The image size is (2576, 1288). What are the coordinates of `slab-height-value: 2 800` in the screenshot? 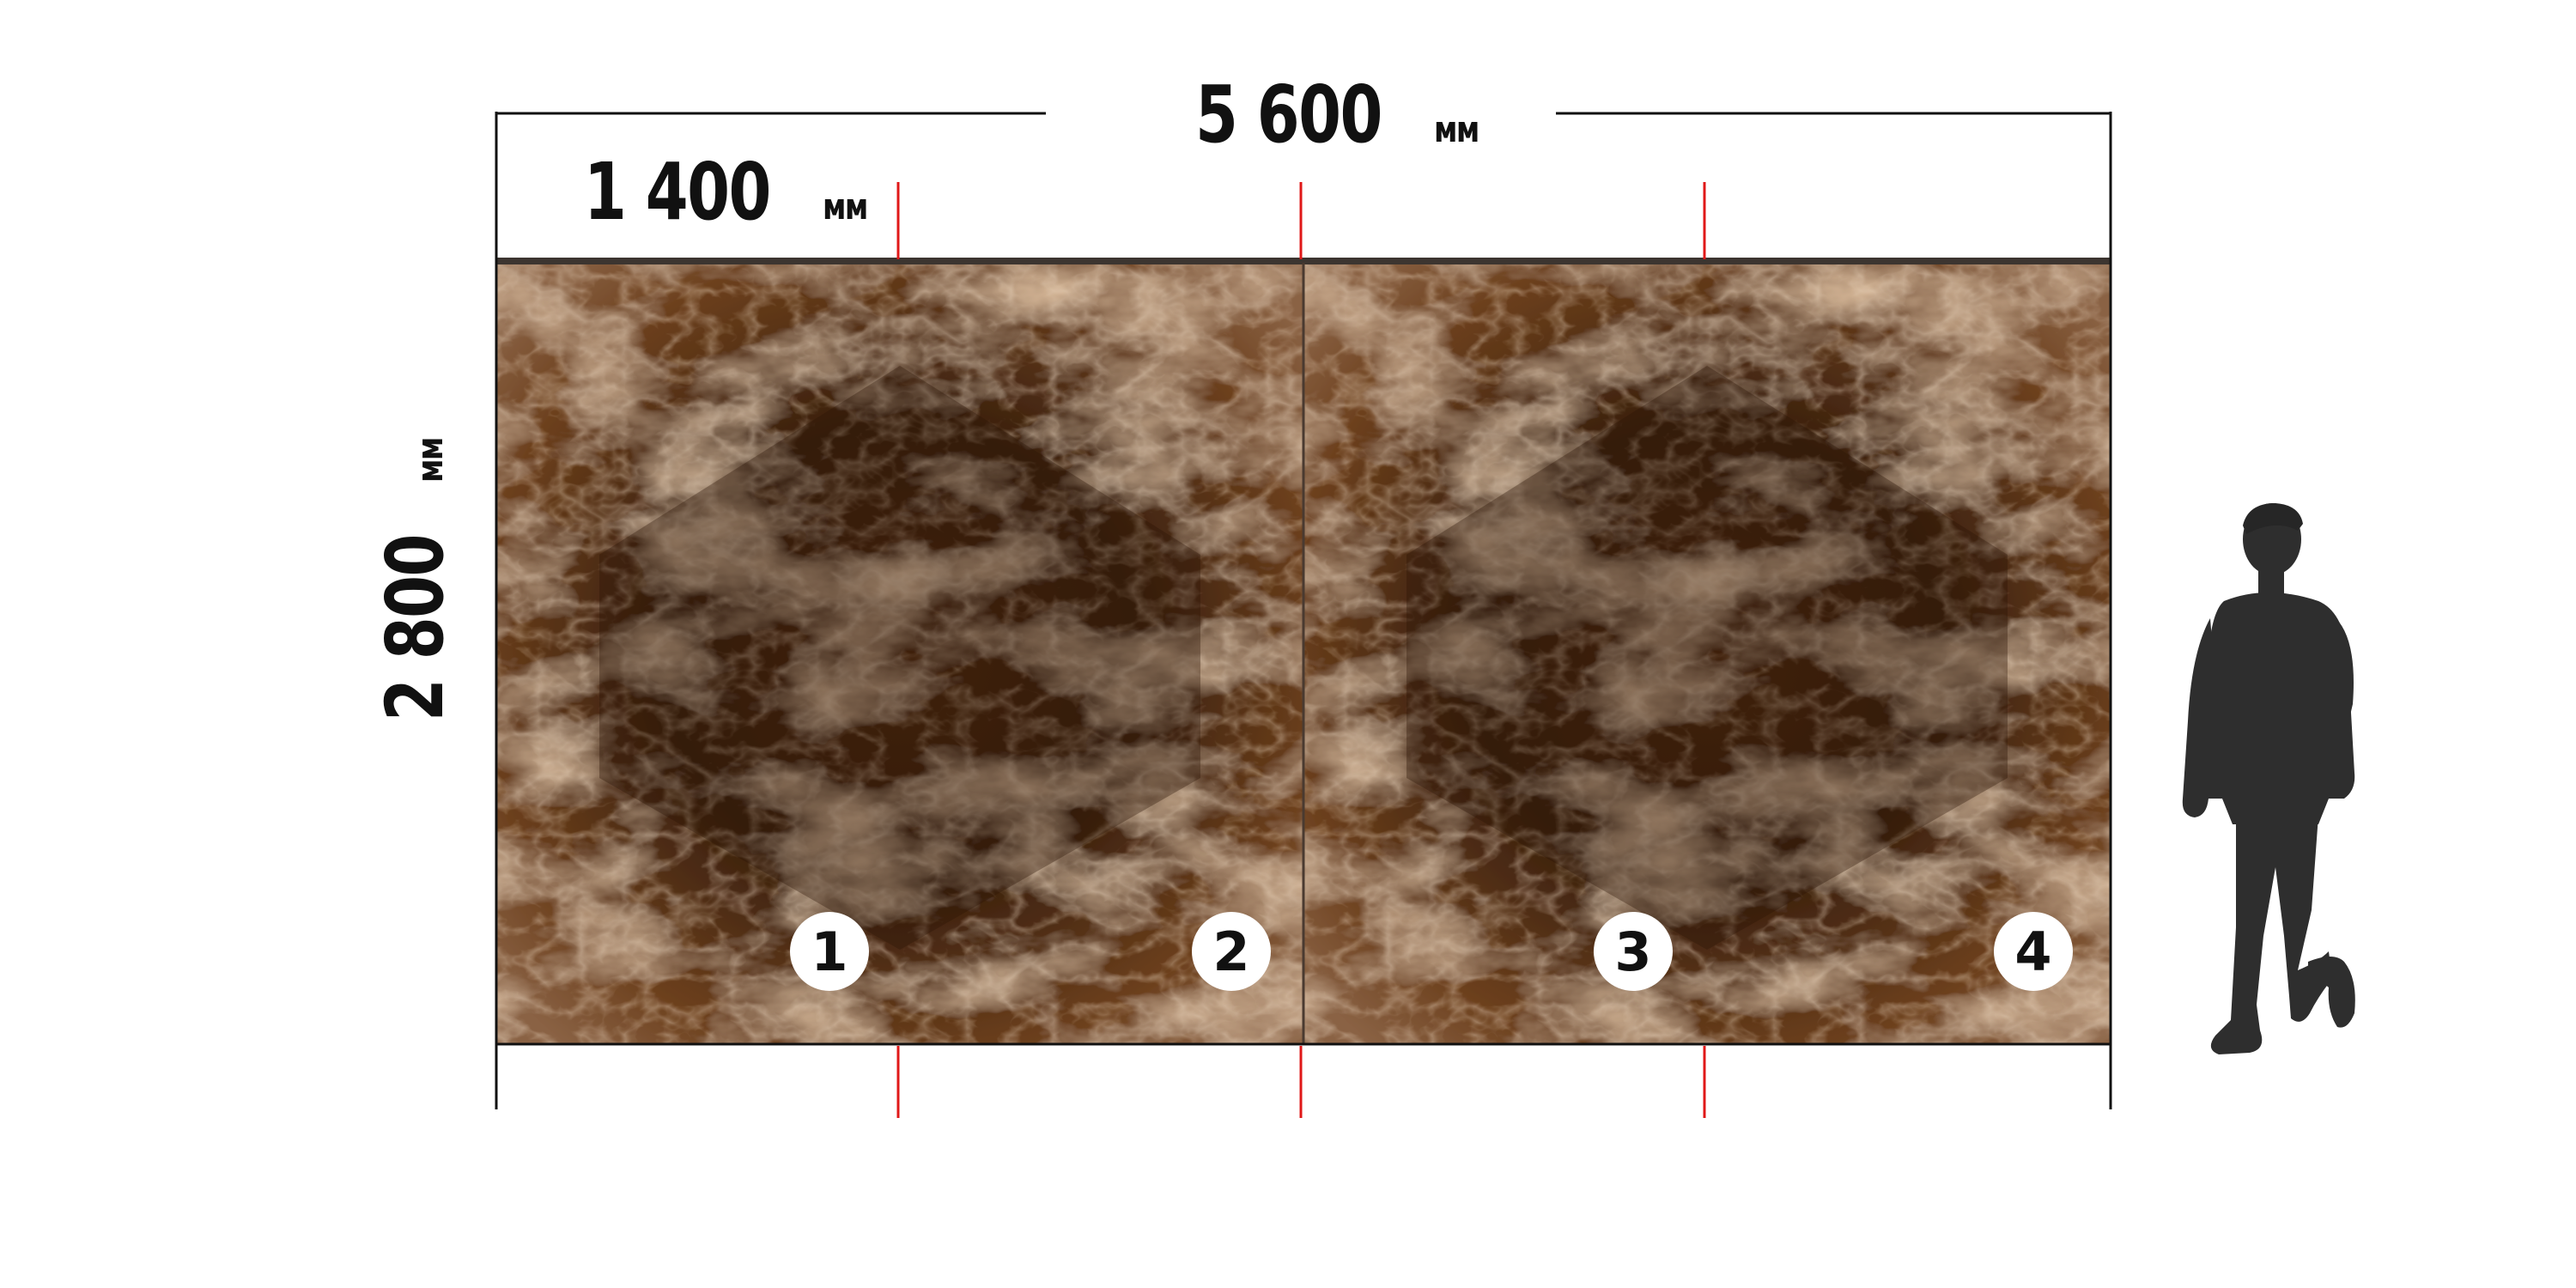 It's located at (415, 628).